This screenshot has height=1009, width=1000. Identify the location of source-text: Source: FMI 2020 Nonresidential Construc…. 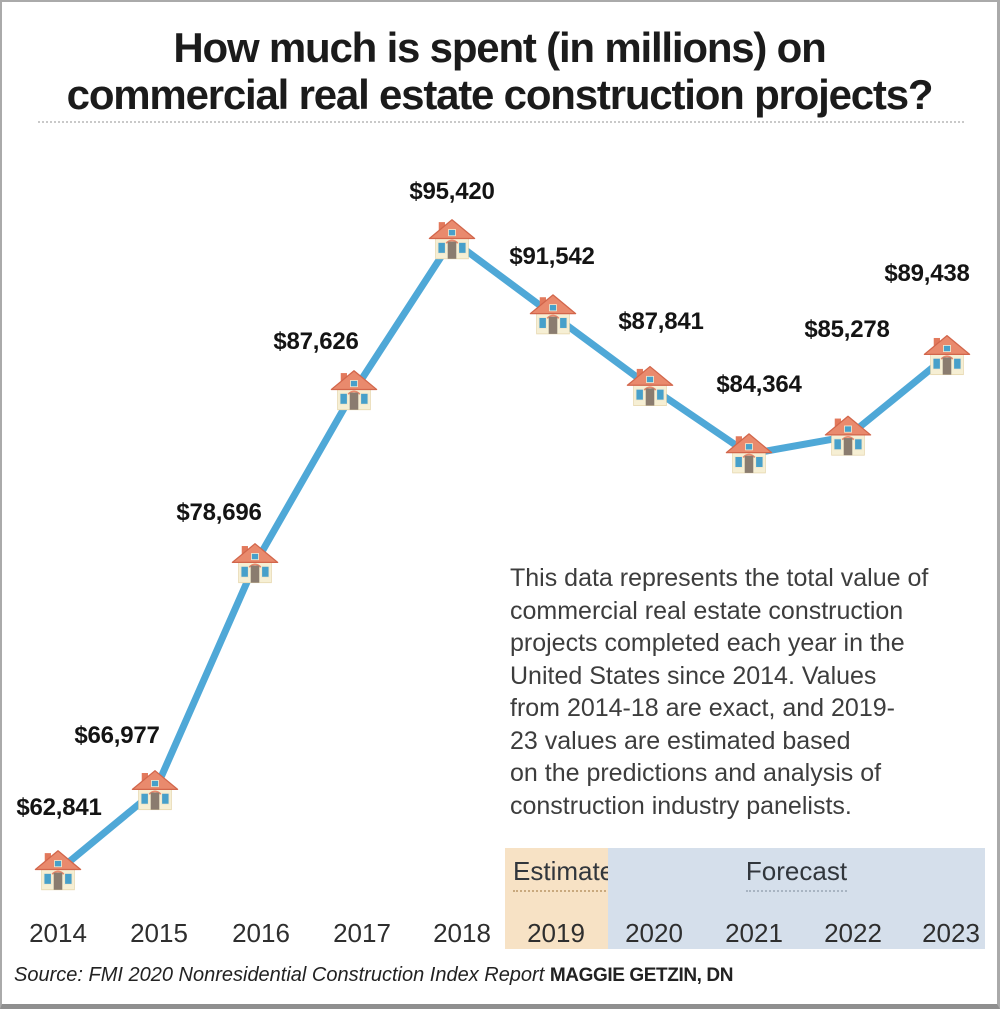
(279, 975).